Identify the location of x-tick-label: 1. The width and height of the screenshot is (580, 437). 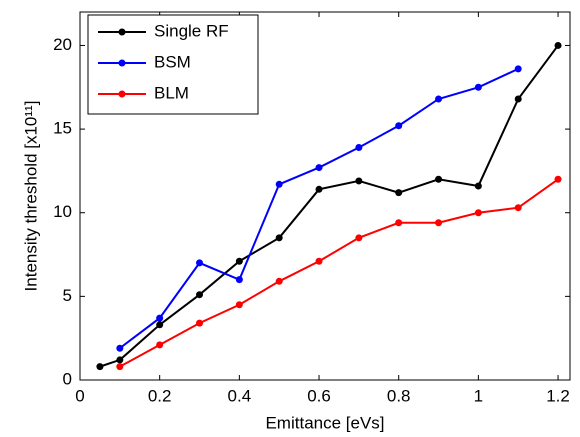
(478, 395).